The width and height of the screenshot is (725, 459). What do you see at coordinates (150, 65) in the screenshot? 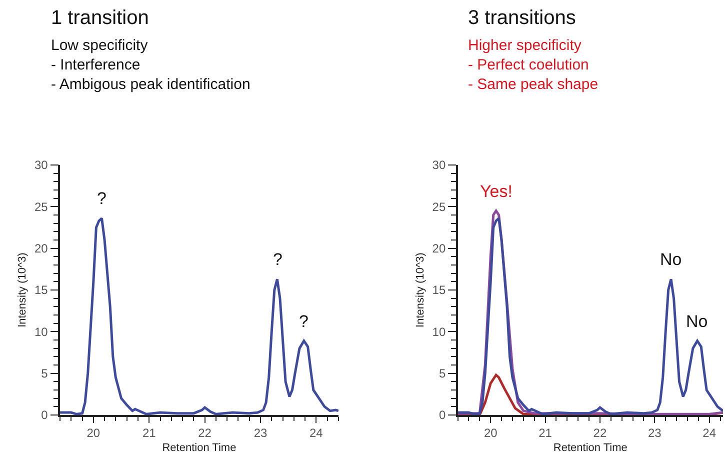
I see `chart-subtitle: Low specificity - Interference - Ambigous peak identification` at bounding box center [150, 65].